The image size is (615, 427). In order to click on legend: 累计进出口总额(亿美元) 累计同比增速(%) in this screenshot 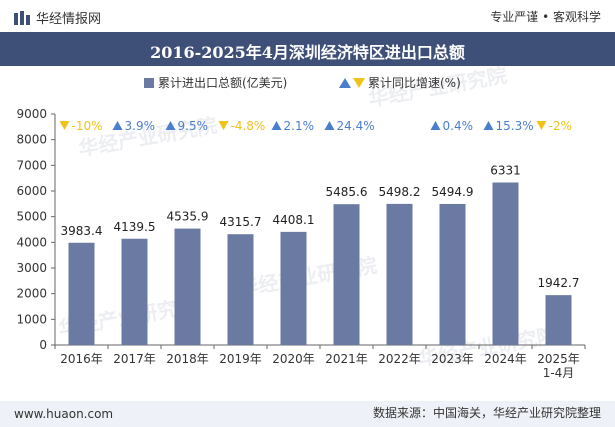, I will do `click(302, 82)`.